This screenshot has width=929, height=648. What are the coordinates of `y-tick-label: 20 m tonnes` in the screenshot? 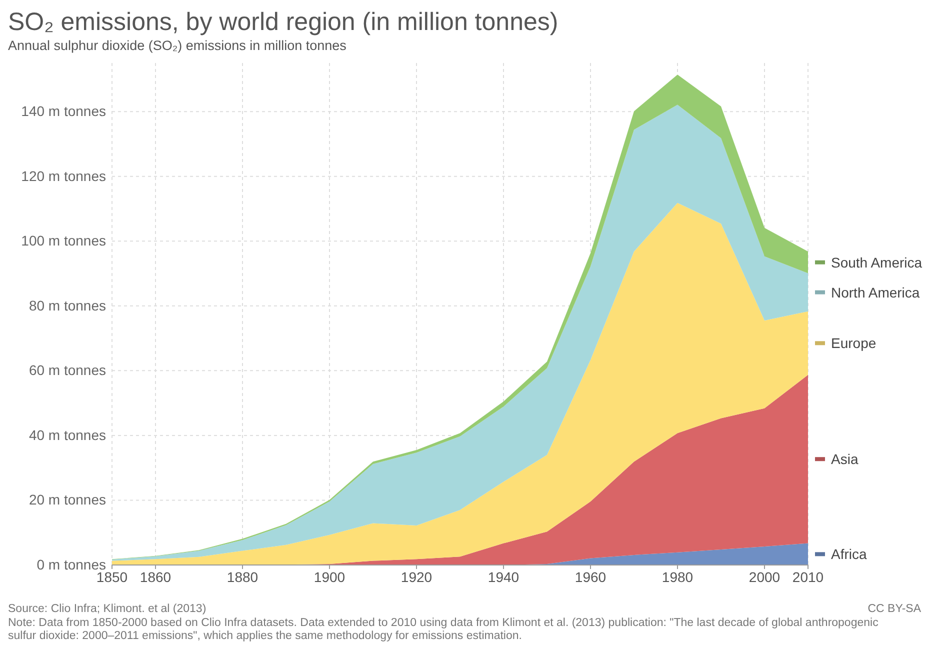 It's located at (67, 500).